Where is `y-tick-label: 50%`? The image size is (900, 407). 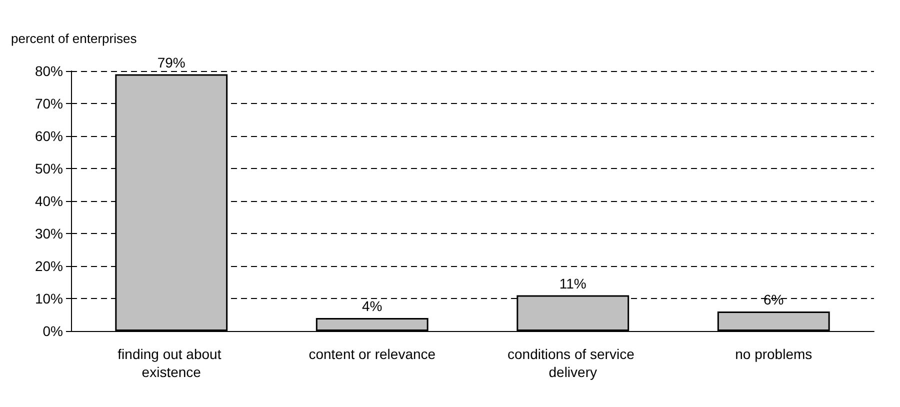
y-tick-label: 50% is located at coordinates (48, 168).